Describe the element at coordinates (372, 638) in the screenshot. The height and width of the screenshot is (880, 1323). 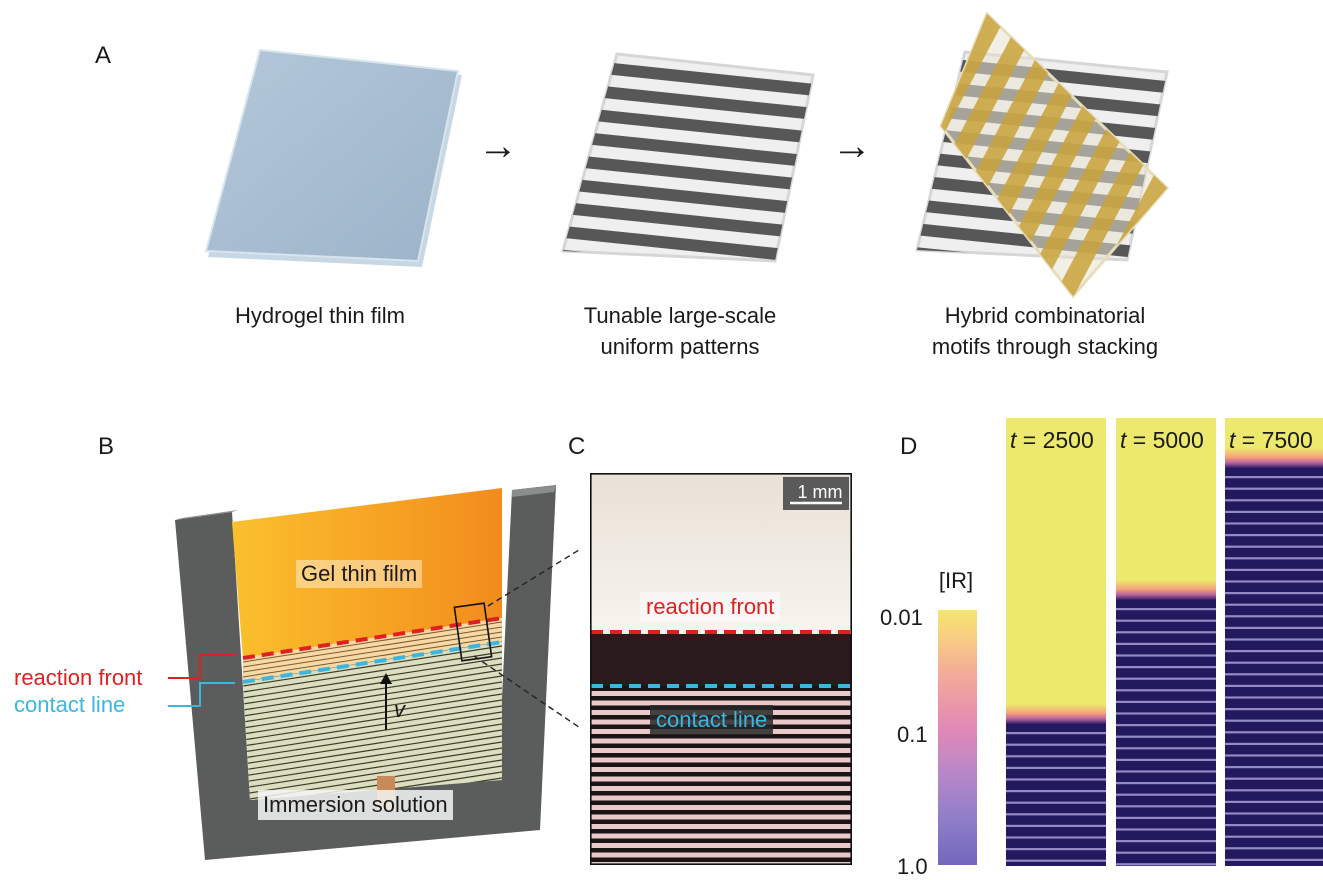
I see `reaction-front-line` at that location.